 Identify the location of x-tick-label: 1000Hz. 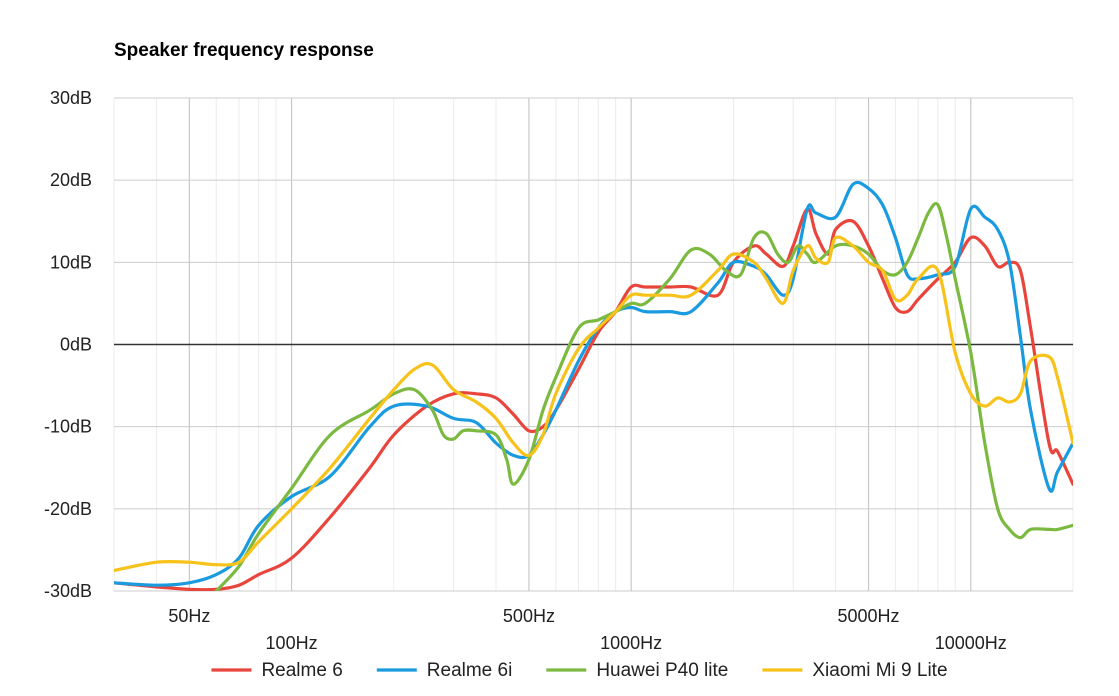
(631, 643).